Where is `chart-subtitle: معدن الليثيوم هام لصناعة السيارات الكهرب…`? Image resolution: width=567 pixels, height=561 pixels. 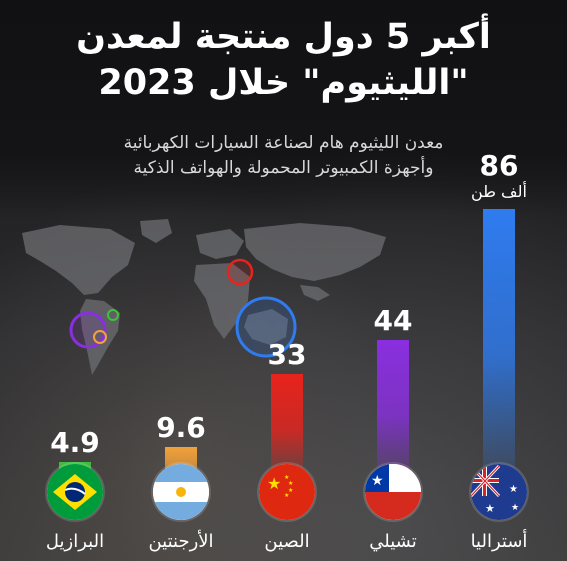 chart-subtitle: معدن الليثيوم هام لصناعة السيارات الكهرب… is located at coordinates (283, 156).